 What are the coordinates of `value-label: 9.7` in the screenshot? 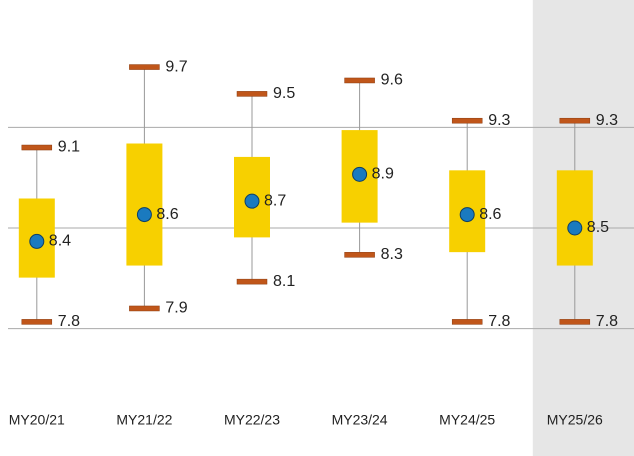 It's located at (176, 66).